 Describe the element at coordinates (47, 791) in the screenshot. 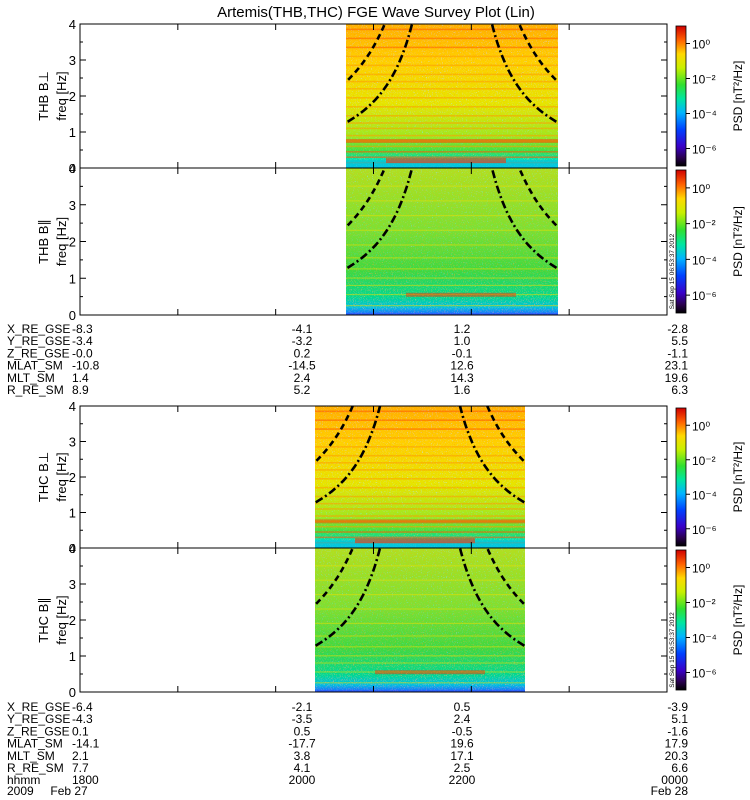

I see `date-left: 2009 Feb 27` at that location.